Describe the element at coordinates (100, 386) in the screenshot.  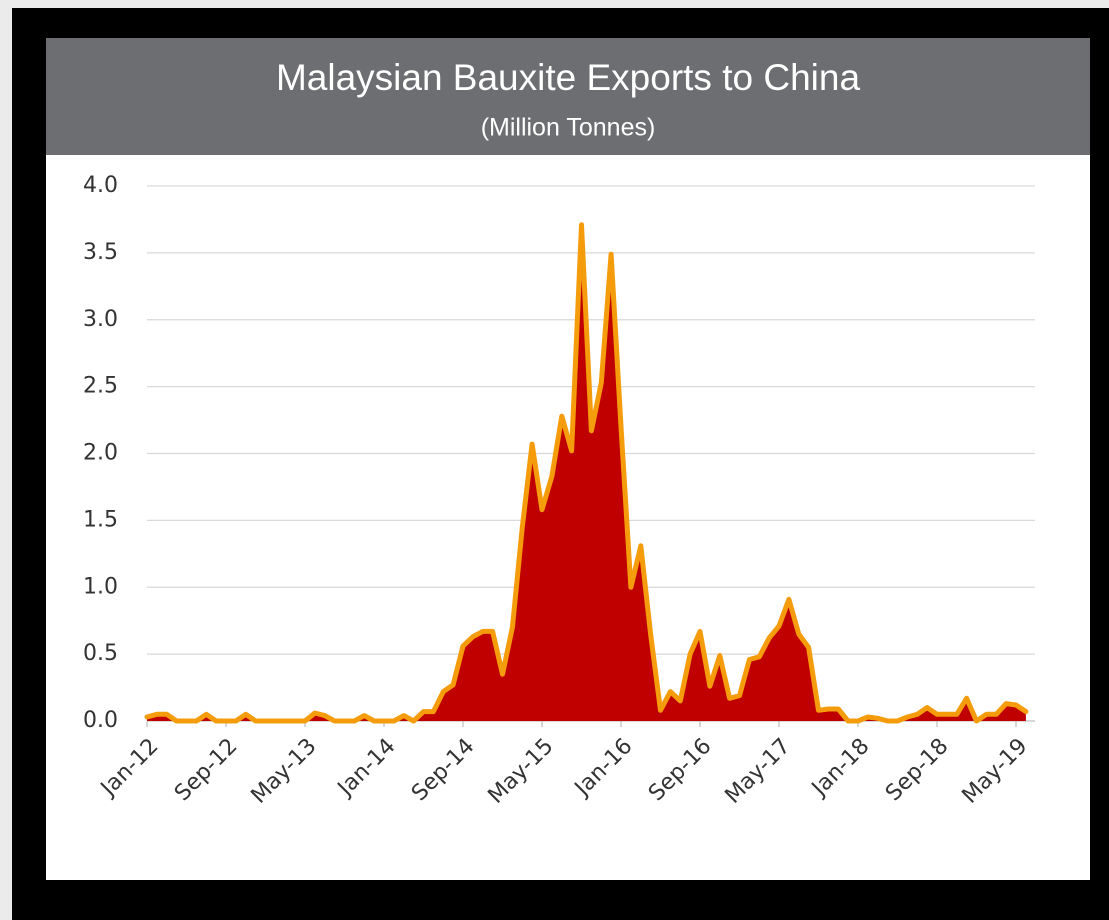
I see `y-tick-label: 2.5` at that location.